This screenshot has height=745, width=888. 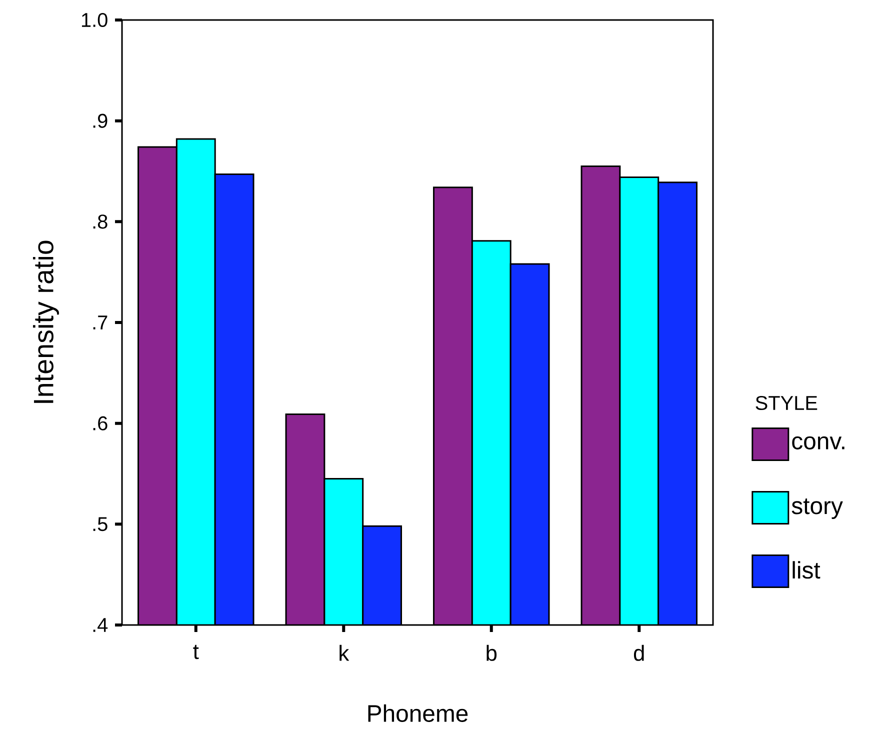 I want to click on x-tick-label: b, so click(x=491, y=652).